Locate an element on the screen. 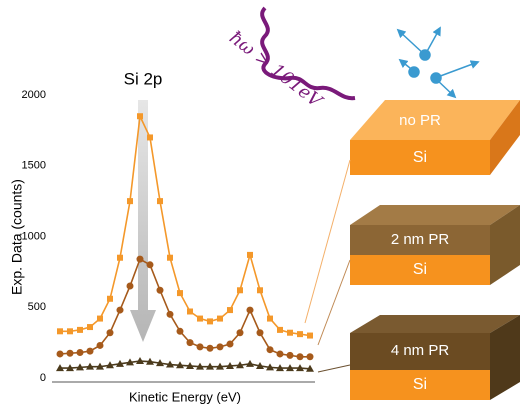 The height and width of the screenshot is (408, 520). photon-label: ħω > 101eV is located at coordinates (276, 70).